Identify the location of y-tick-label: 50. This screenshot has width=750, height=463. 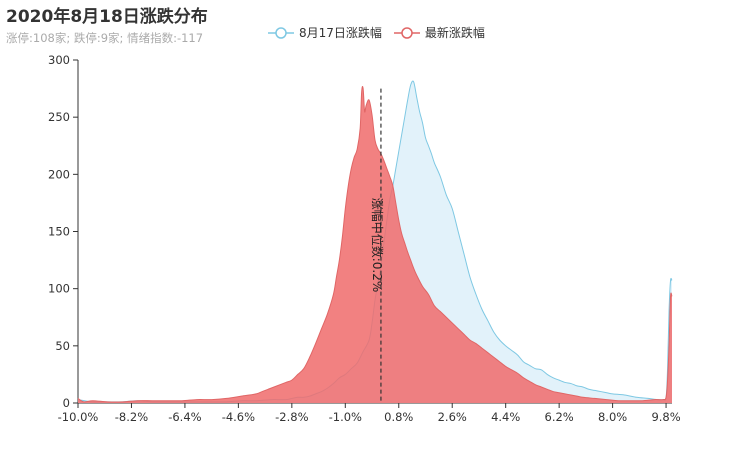
(62, 346).